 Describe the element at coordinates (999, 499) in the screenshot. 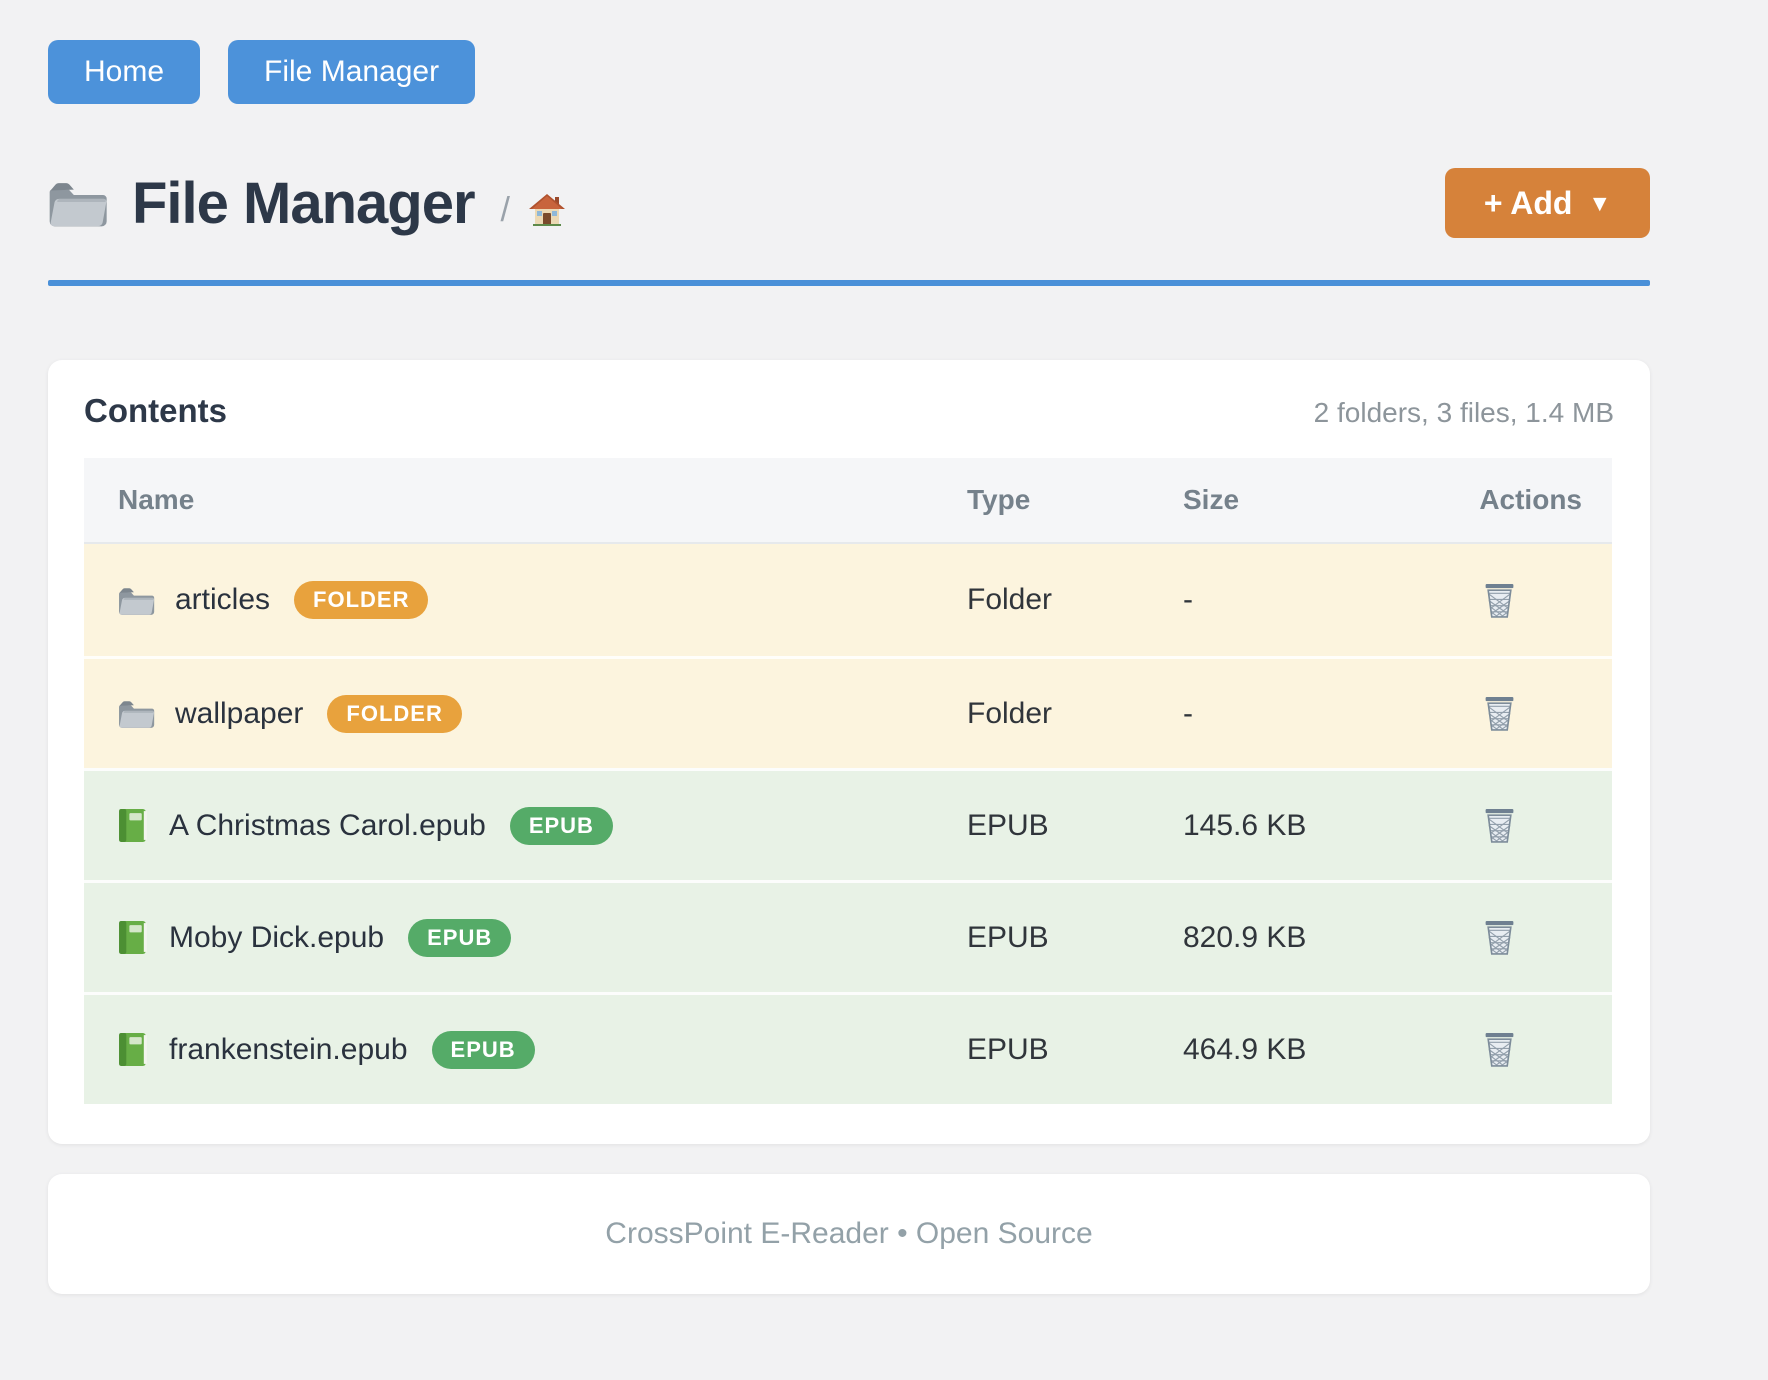

I see `column-header-type: Type` at that location.